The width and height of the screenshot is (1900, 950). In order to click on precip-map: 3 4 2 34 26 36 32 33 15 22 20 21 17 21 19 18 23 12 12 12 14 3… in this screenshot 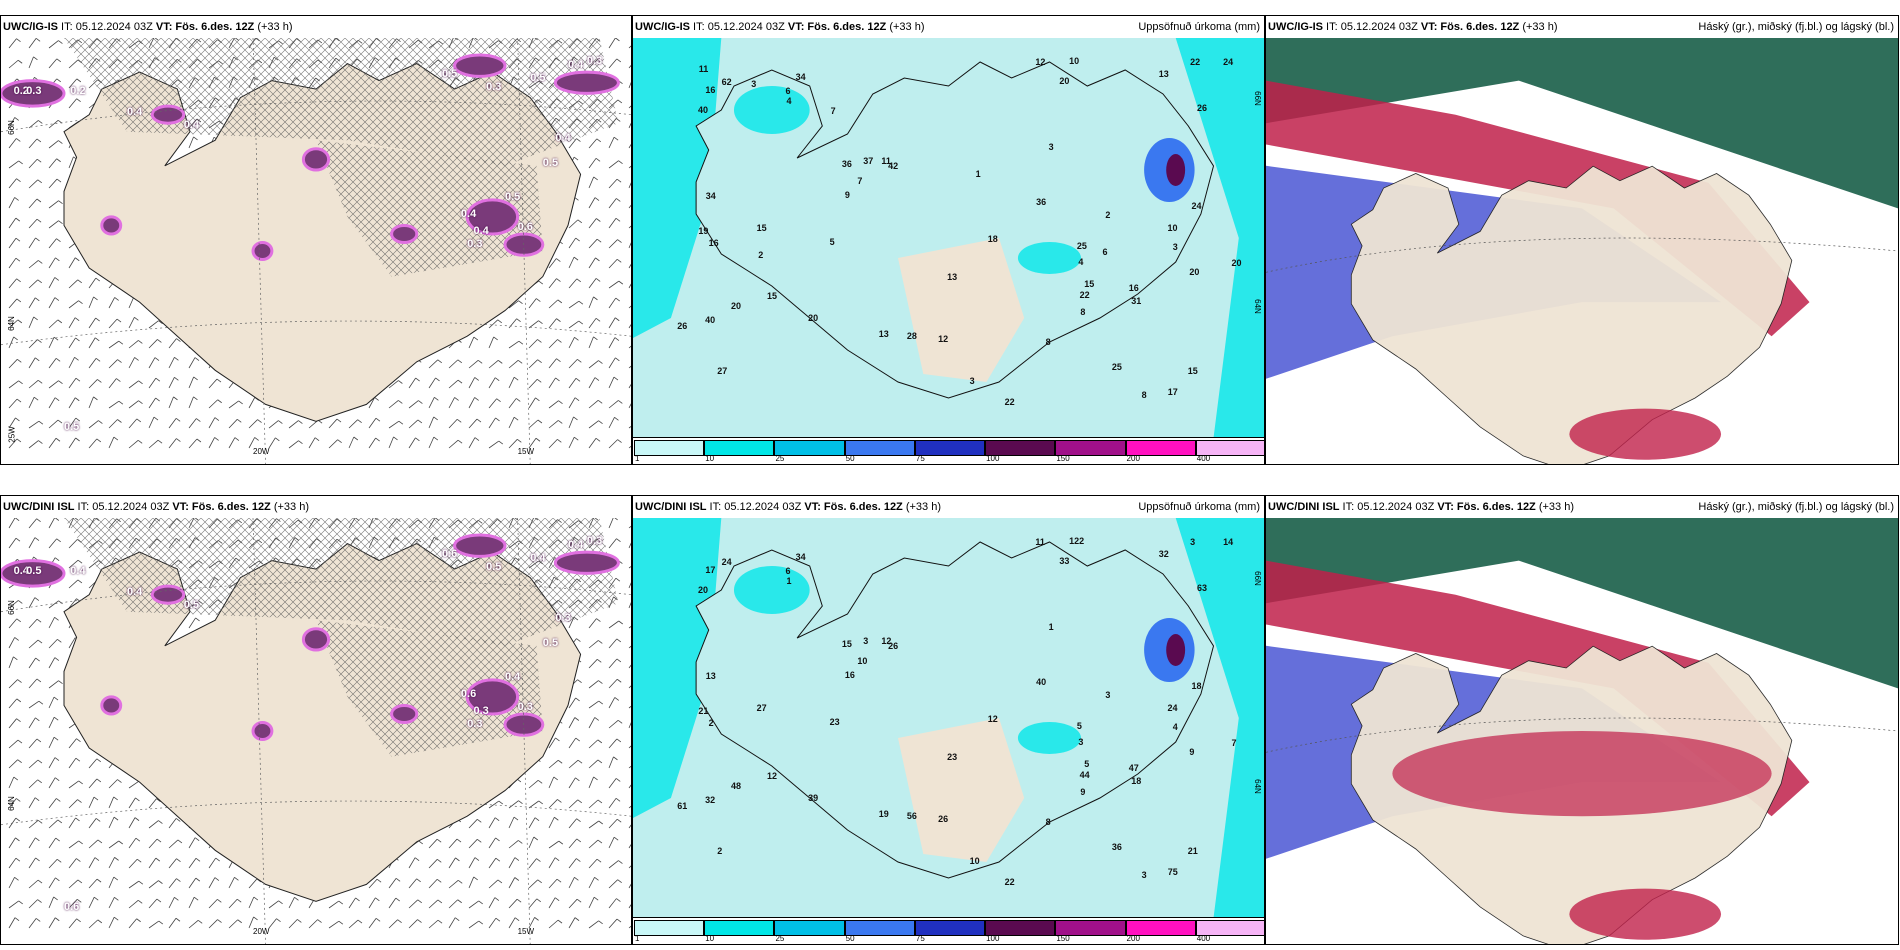, I will do `click(948, 731)`.